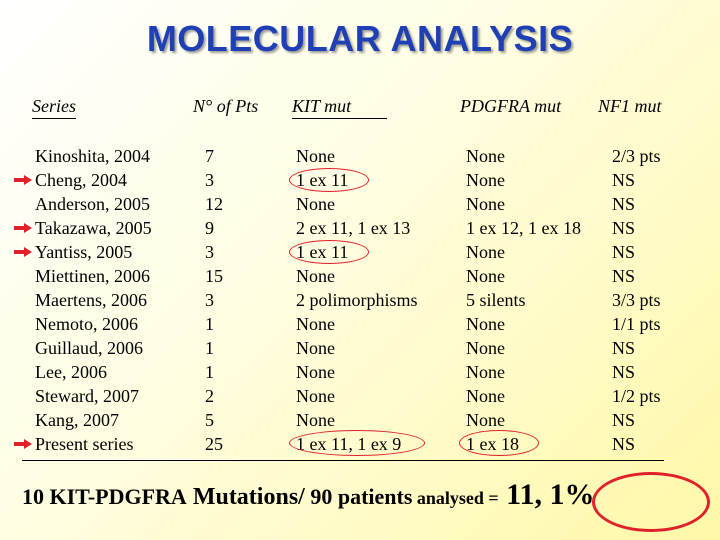 This screenshot has height=540, width=720. I want to click on cell-series: Miettinen, 2006, so click(92, 276).